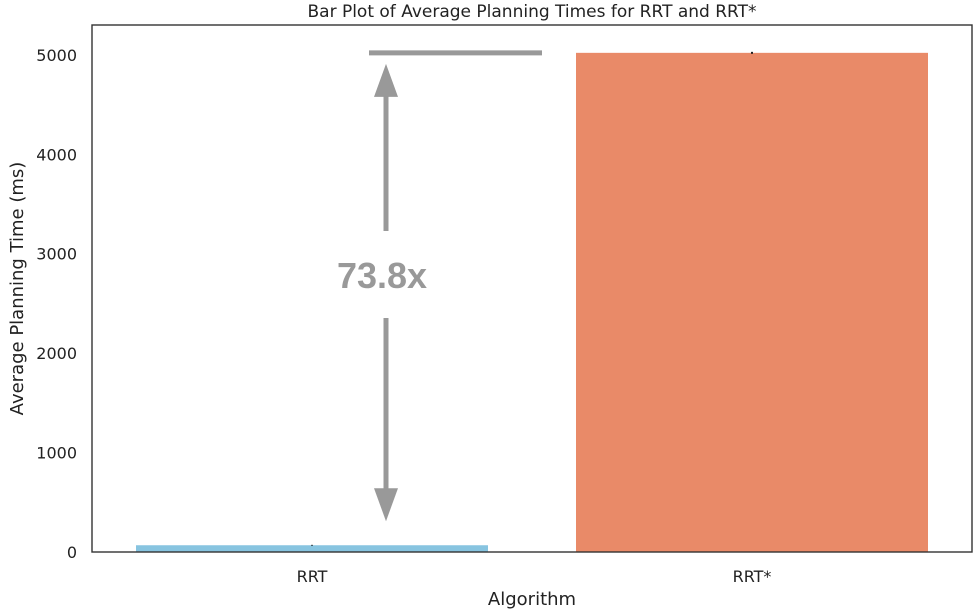 The width and height of the screenshot is (979, 613). What do you see at coordinates (56, 254) in the screenshot?
I see `y-tick-label: 3000` at bounding box center [56, 254].